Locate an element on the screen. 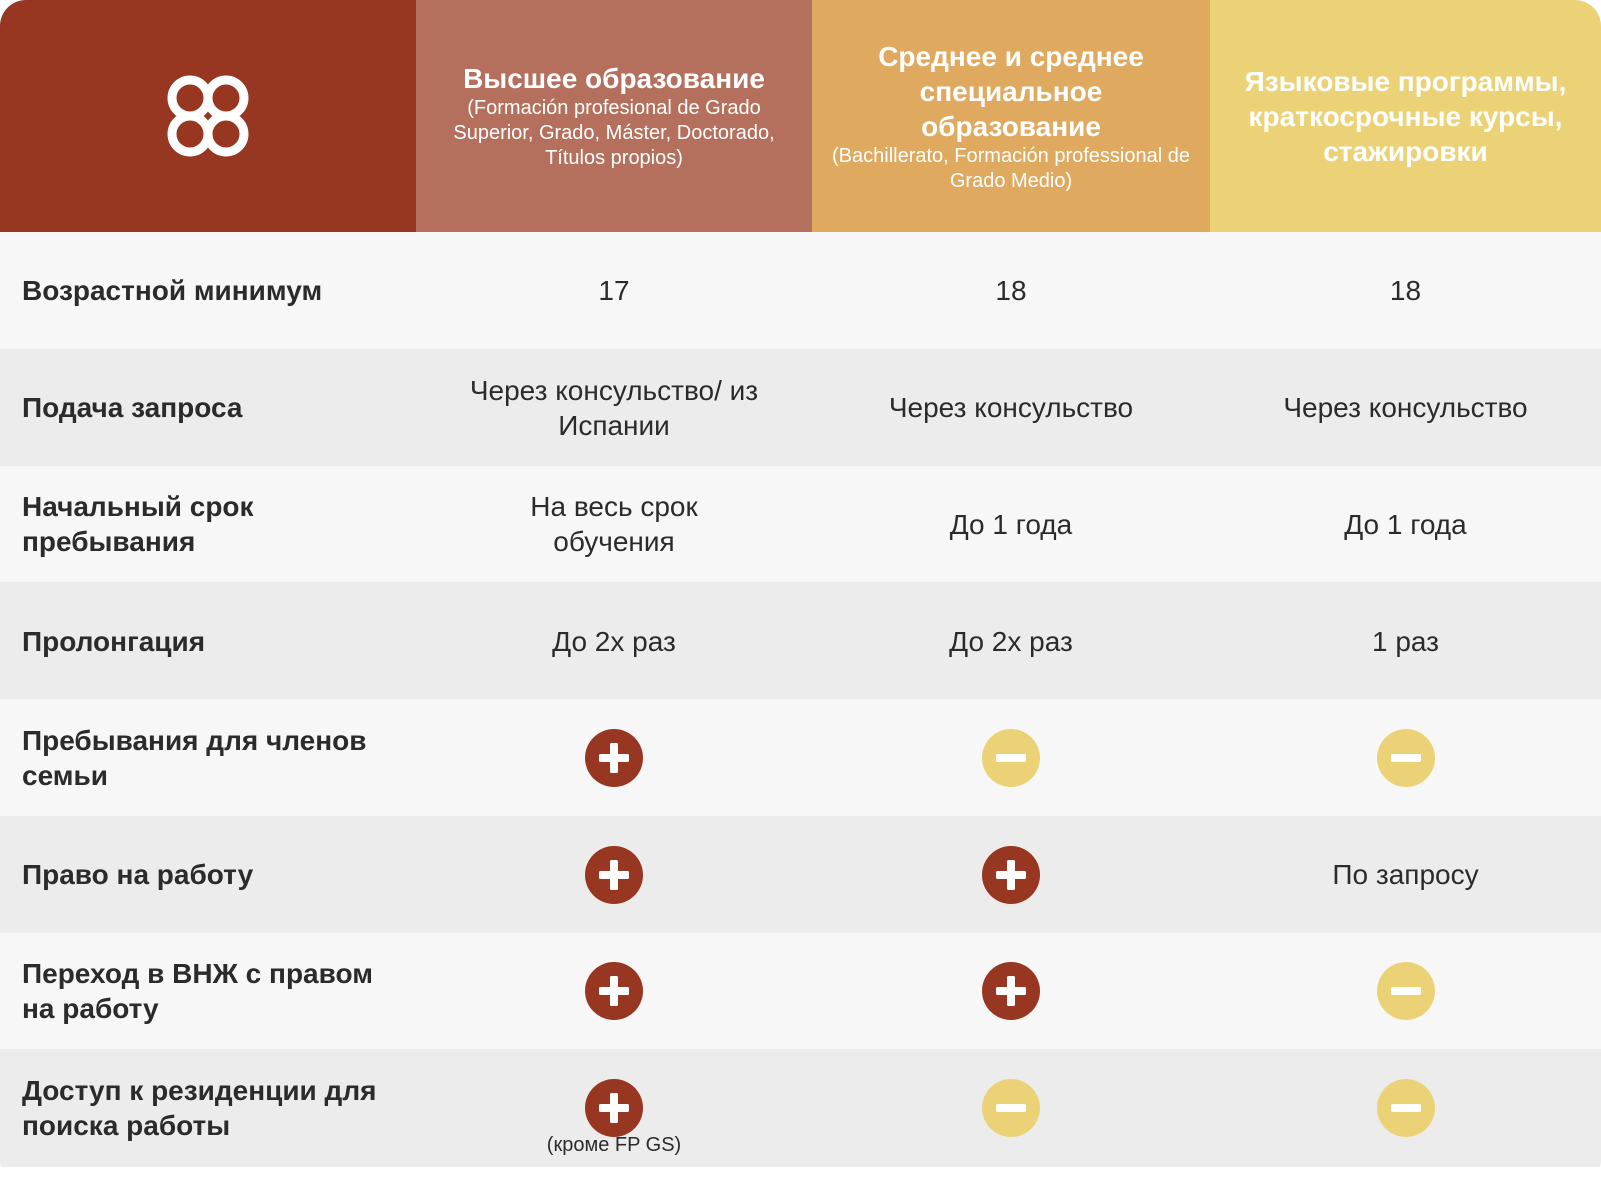  table-row: Право на работу По запросу is located at coordinates (800, 874).